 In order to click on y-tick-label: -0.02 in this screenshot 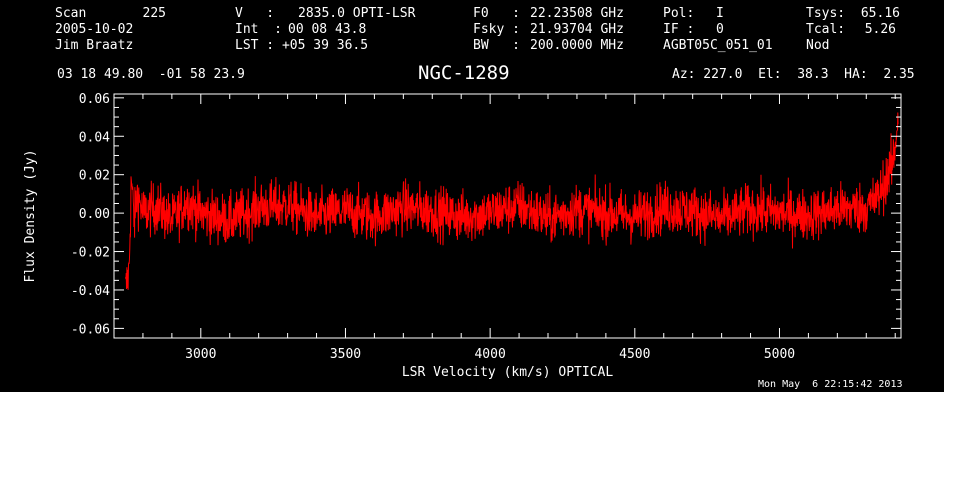, I will do `click(90, 253)`.